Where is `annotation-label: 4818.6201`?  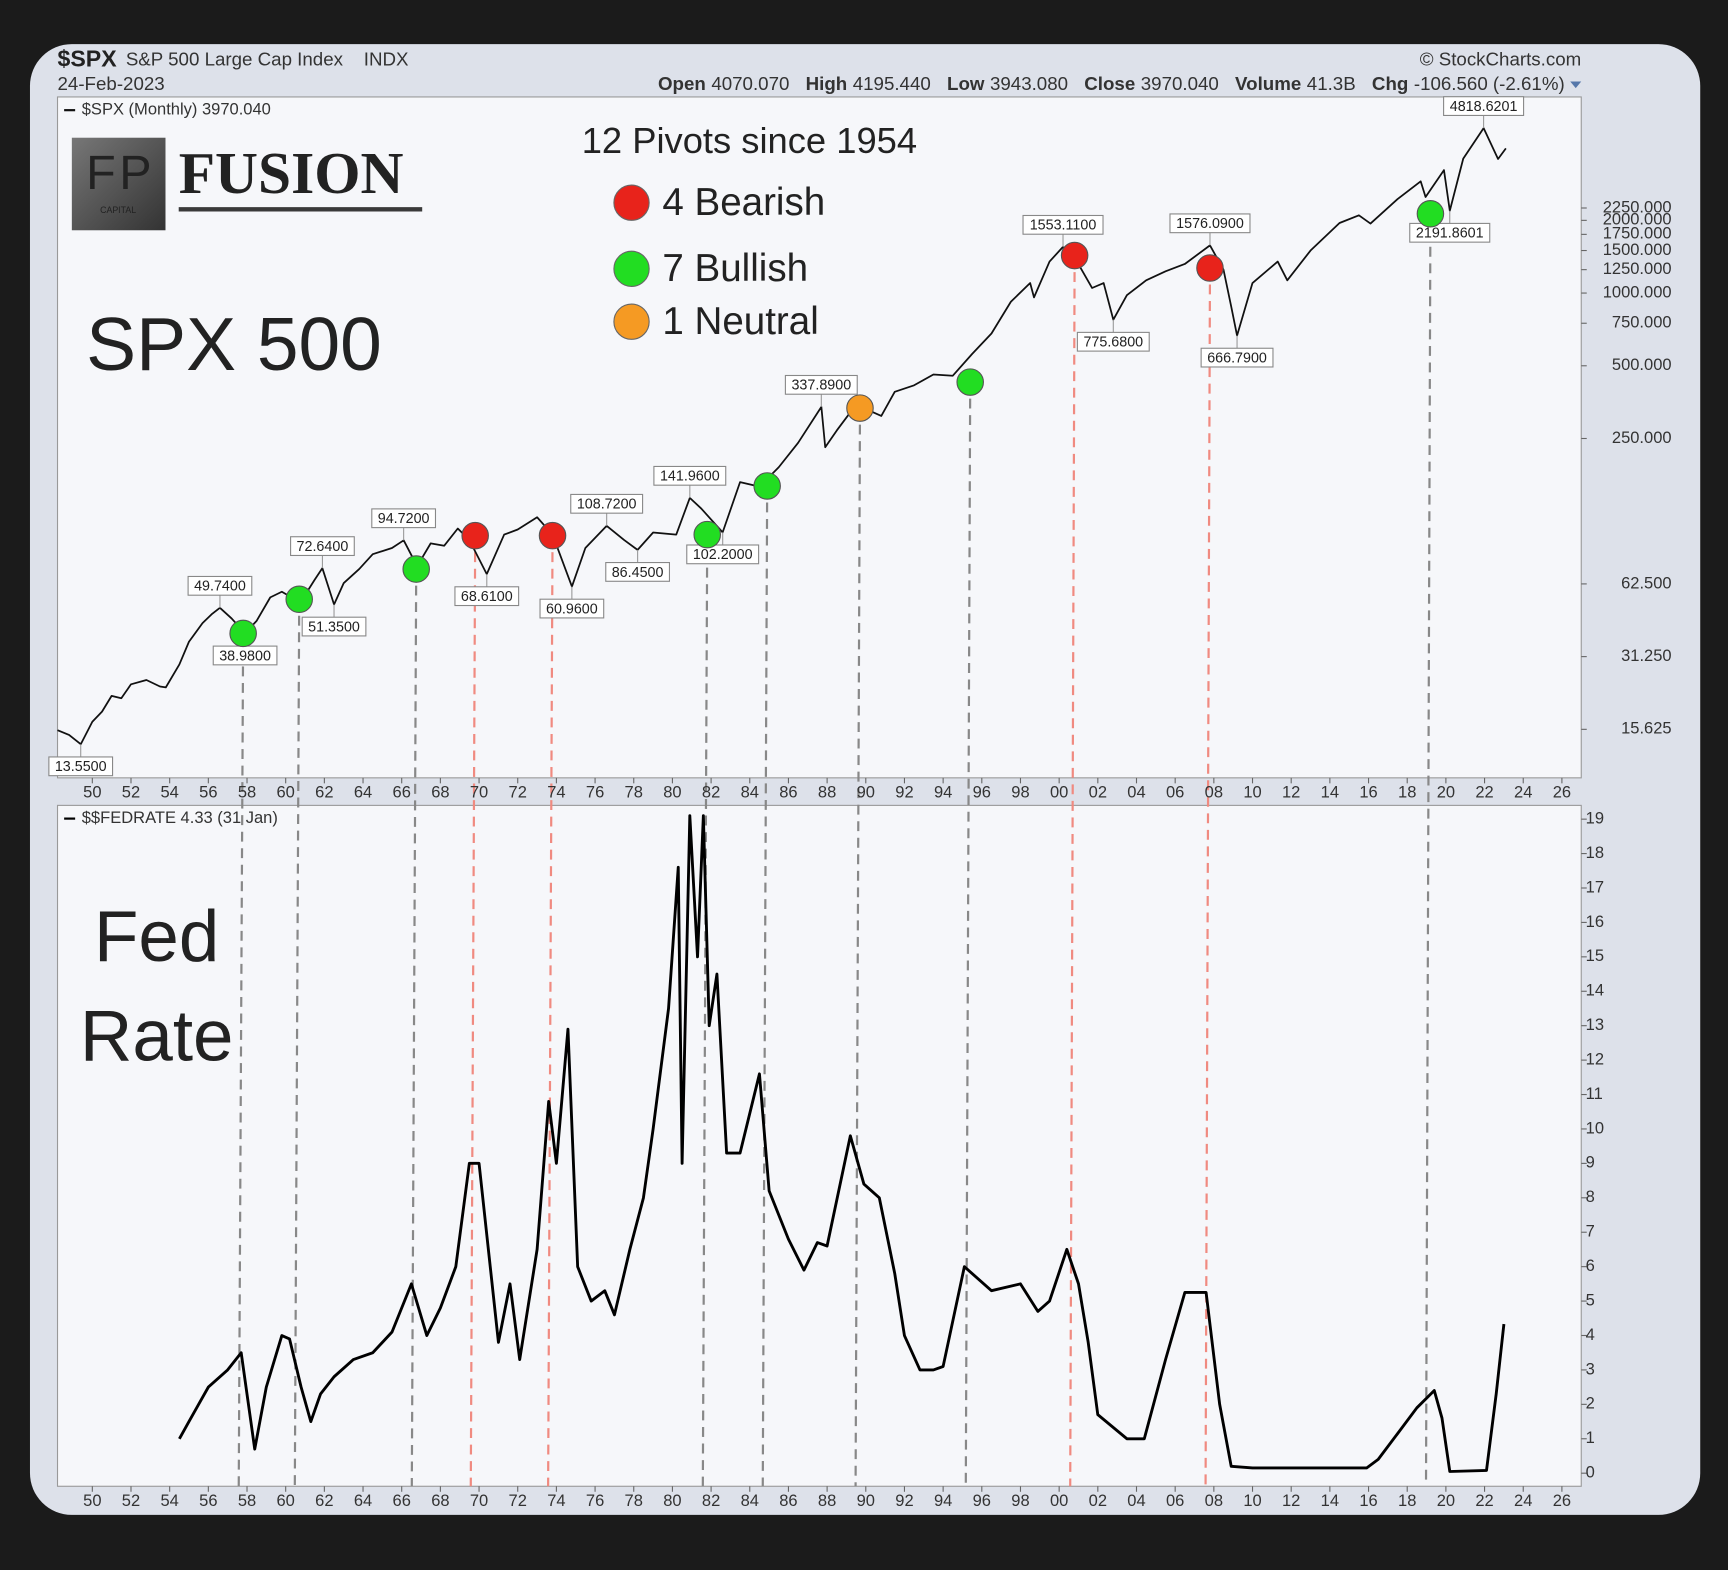
annotation-label: 4818.6201 is located at coordinates (1484, 107).